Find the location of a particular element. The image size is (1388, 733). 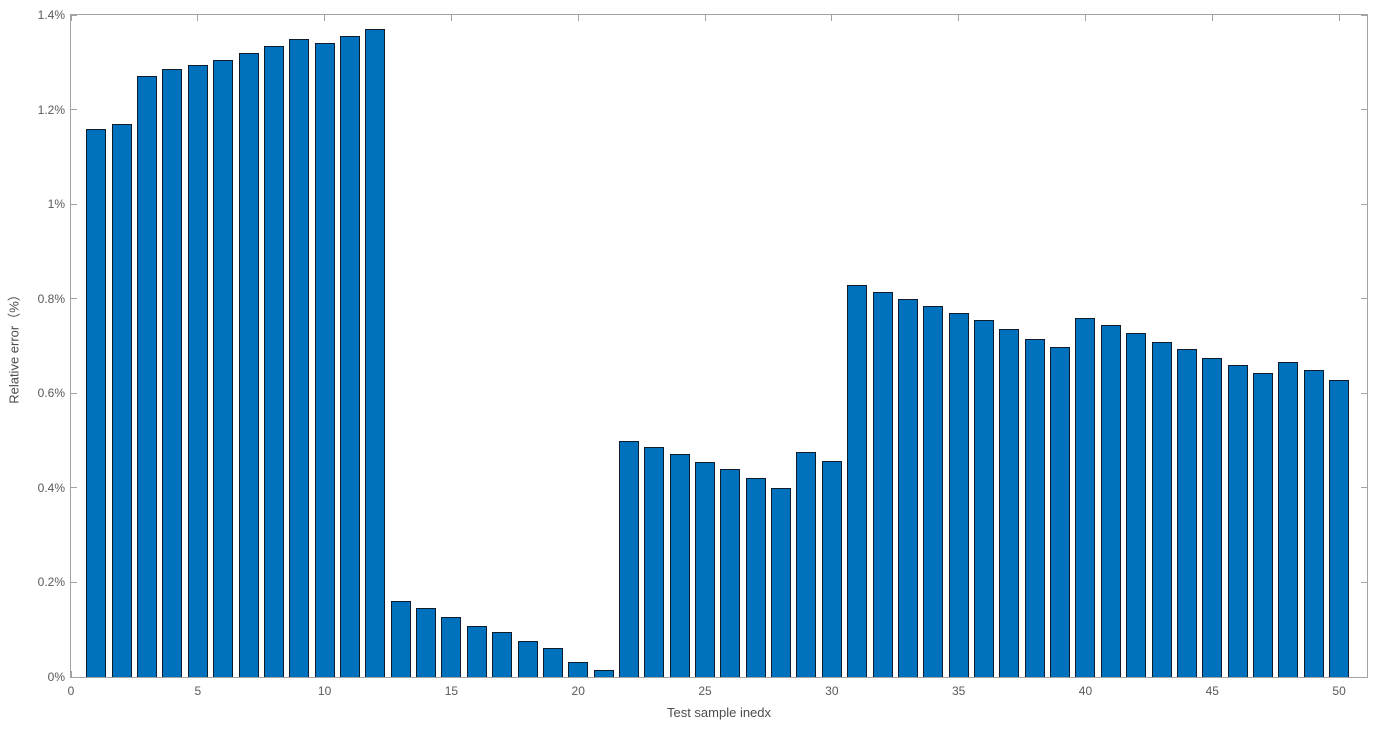

x-tick-label: 25 is located at coordinates (705, 691).